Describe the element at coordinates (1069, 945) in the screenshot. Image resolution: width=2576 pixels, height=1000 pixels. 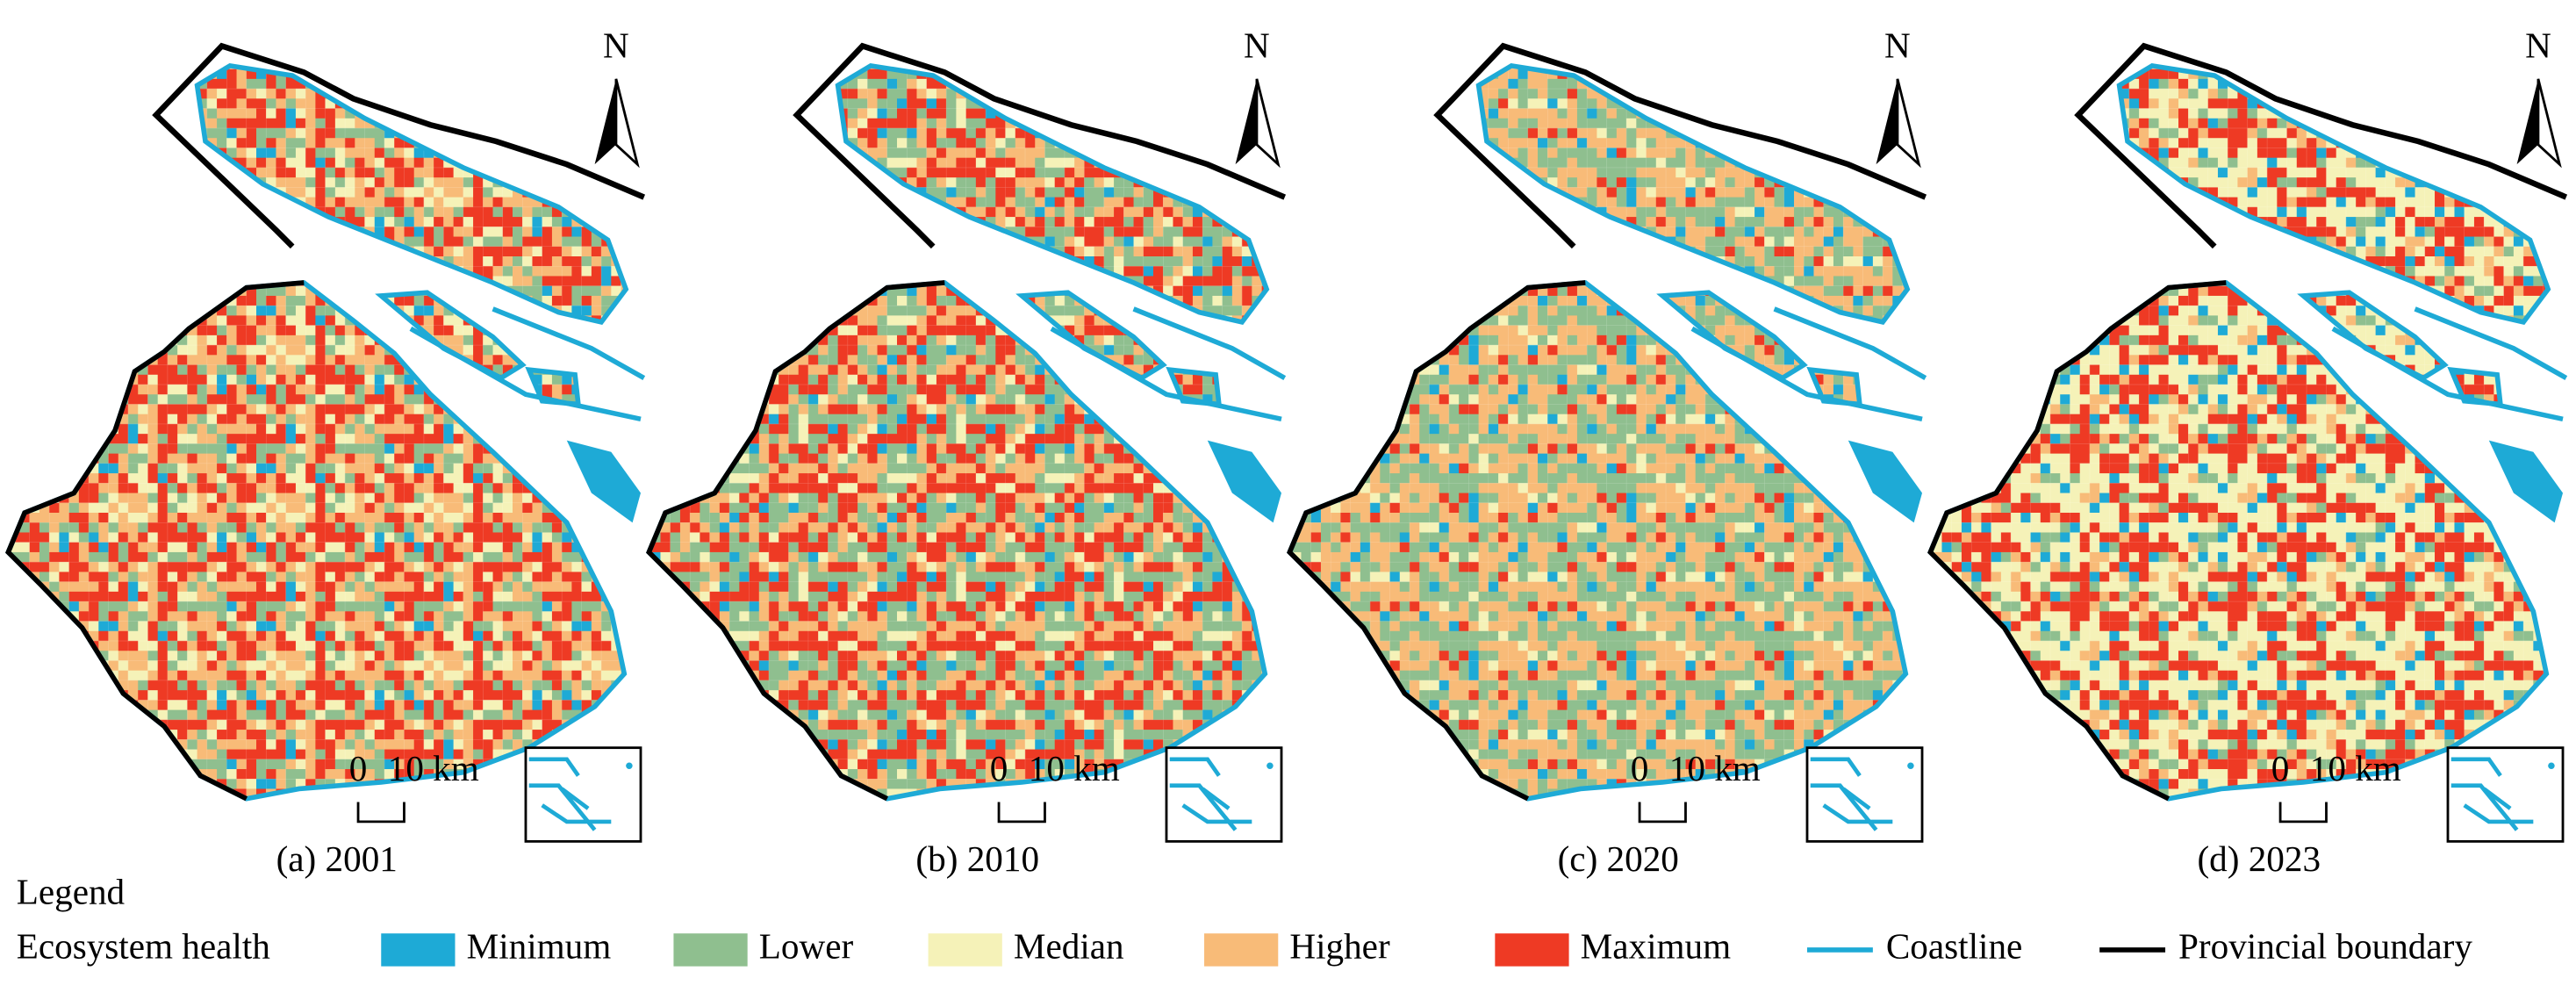
I see `legend-label: Median` at that location.